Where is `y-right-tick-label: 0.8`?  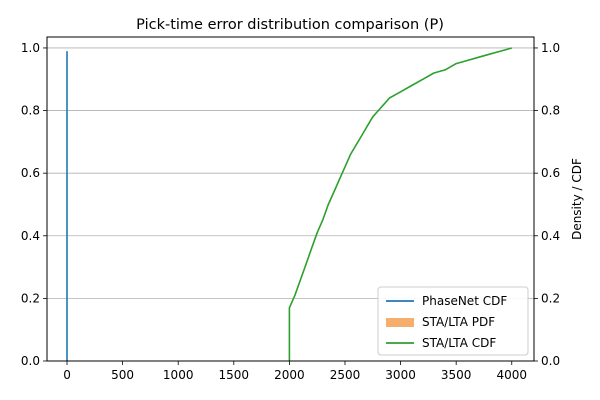 y-right-tick-label: 0.8 is located at coordinates (550, 111).